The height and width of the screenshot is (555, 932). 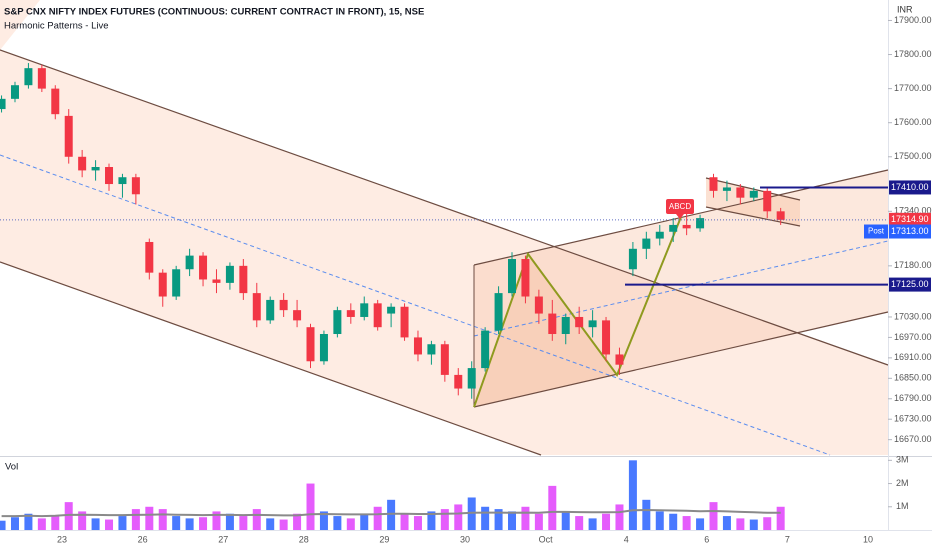 I want to click on x-tick-label: 6, so click(x=706, y=539).